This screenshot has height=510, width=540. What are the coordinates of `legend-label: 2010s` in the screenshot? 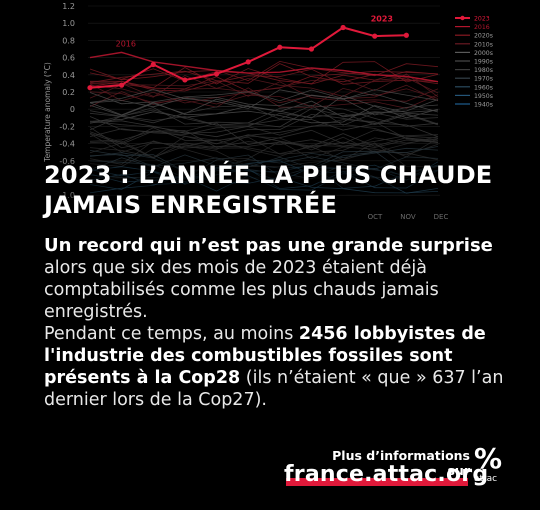 It's located at (483, 44).